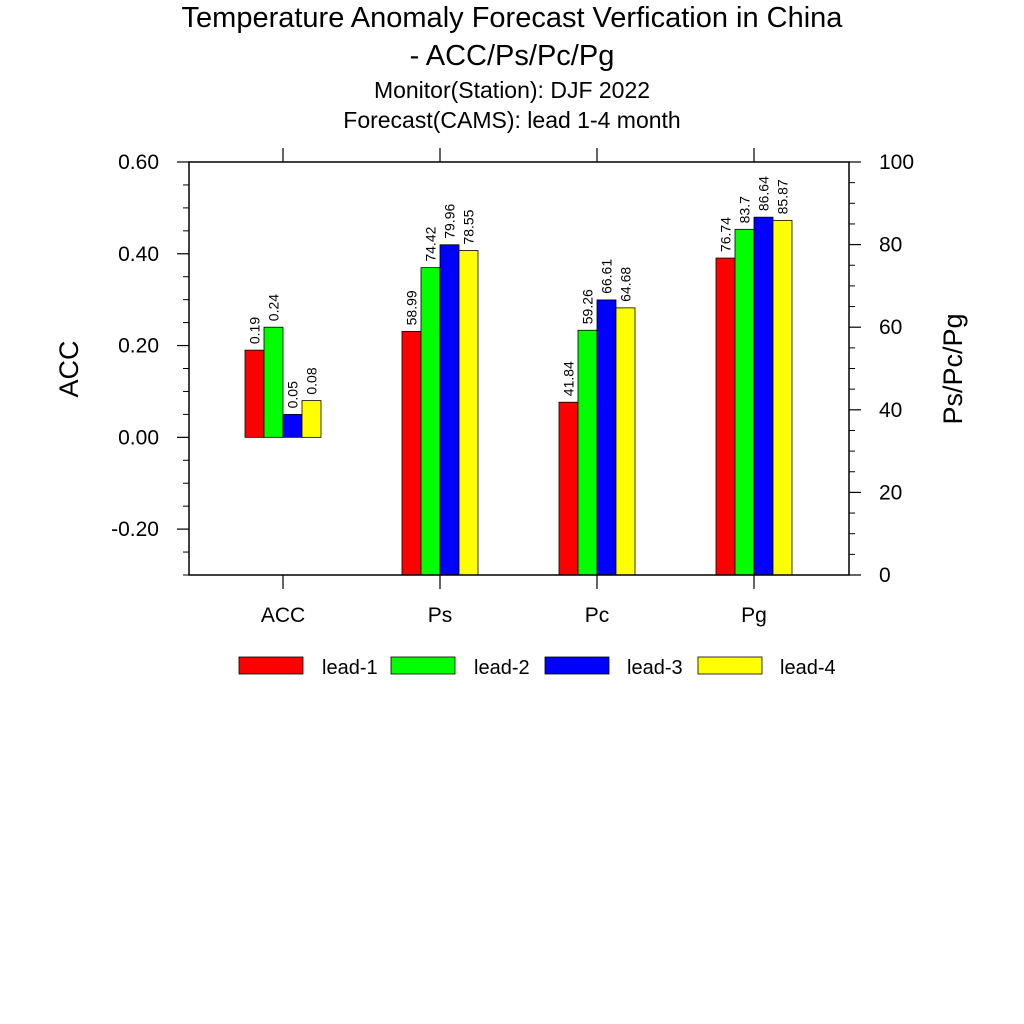 Image resolution: width=1024 pixels, height=1024 pixels. Describe the element at coordinates (431, 243) in the screenshot. I see `data-label-lead-2-ps: 74.42` at that location.